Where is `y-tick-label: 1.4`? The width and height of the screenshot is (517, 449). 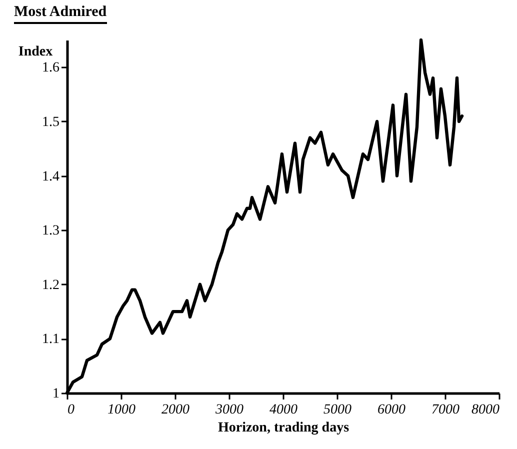
y-tick-label: 1.4 is located at coordinates (51, 176).